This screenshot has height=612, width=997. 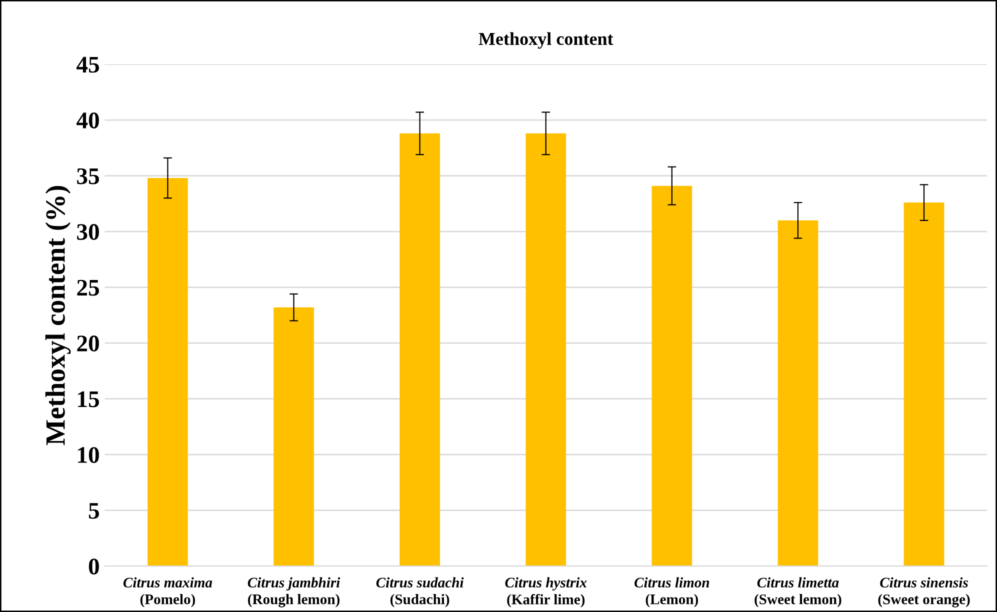 I want to click on x-tick-label: Citrus limon (Lemon), so click(x=672, y=592).